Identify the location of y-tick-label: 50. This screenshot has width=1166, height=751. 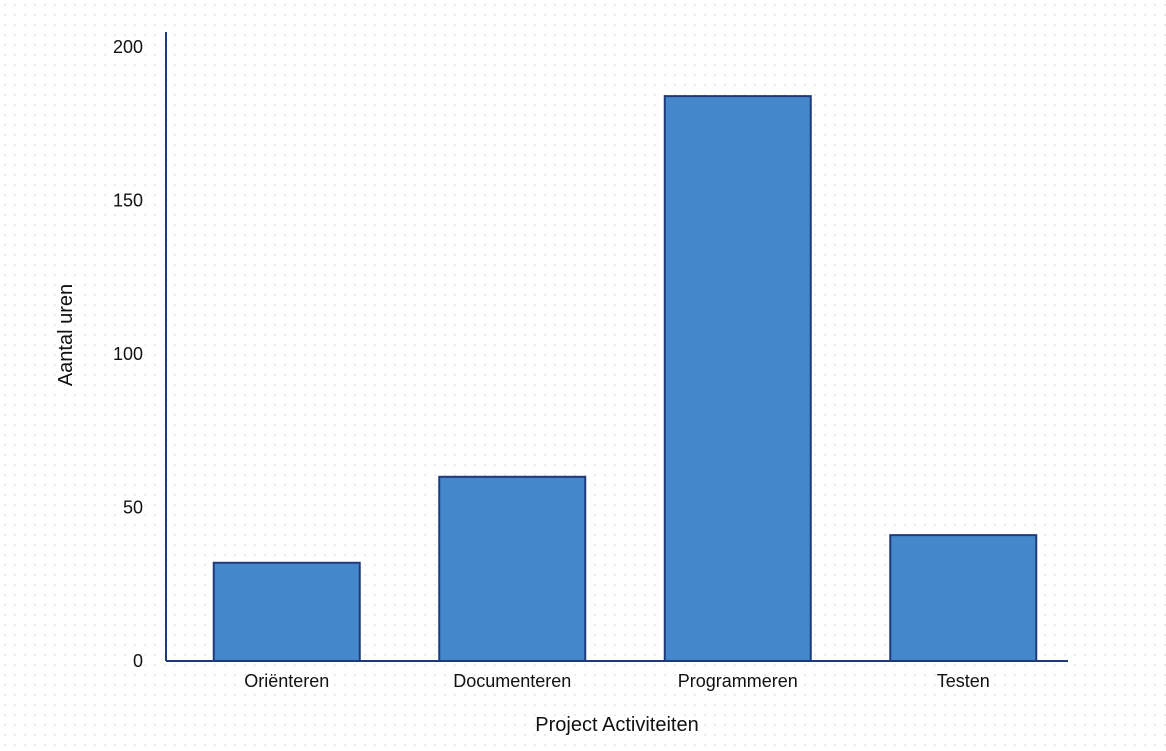
(133, 508).